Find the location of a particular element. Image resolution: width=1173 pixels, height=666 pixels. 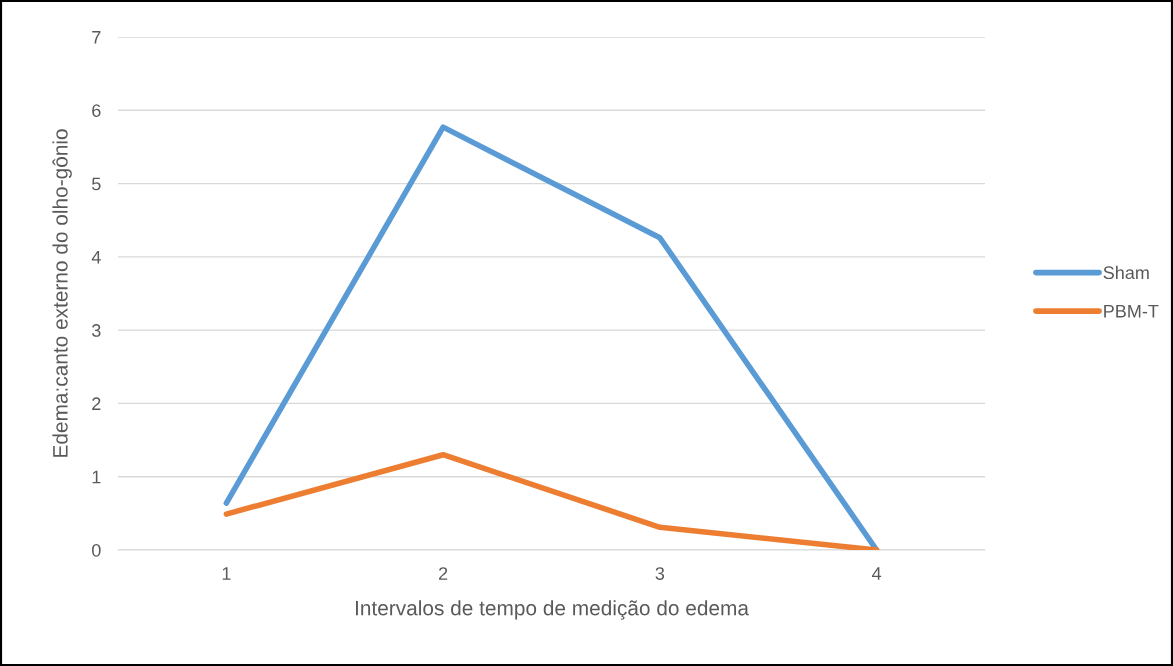

y-tick-label: 5 is located at coordinates (96, 184).